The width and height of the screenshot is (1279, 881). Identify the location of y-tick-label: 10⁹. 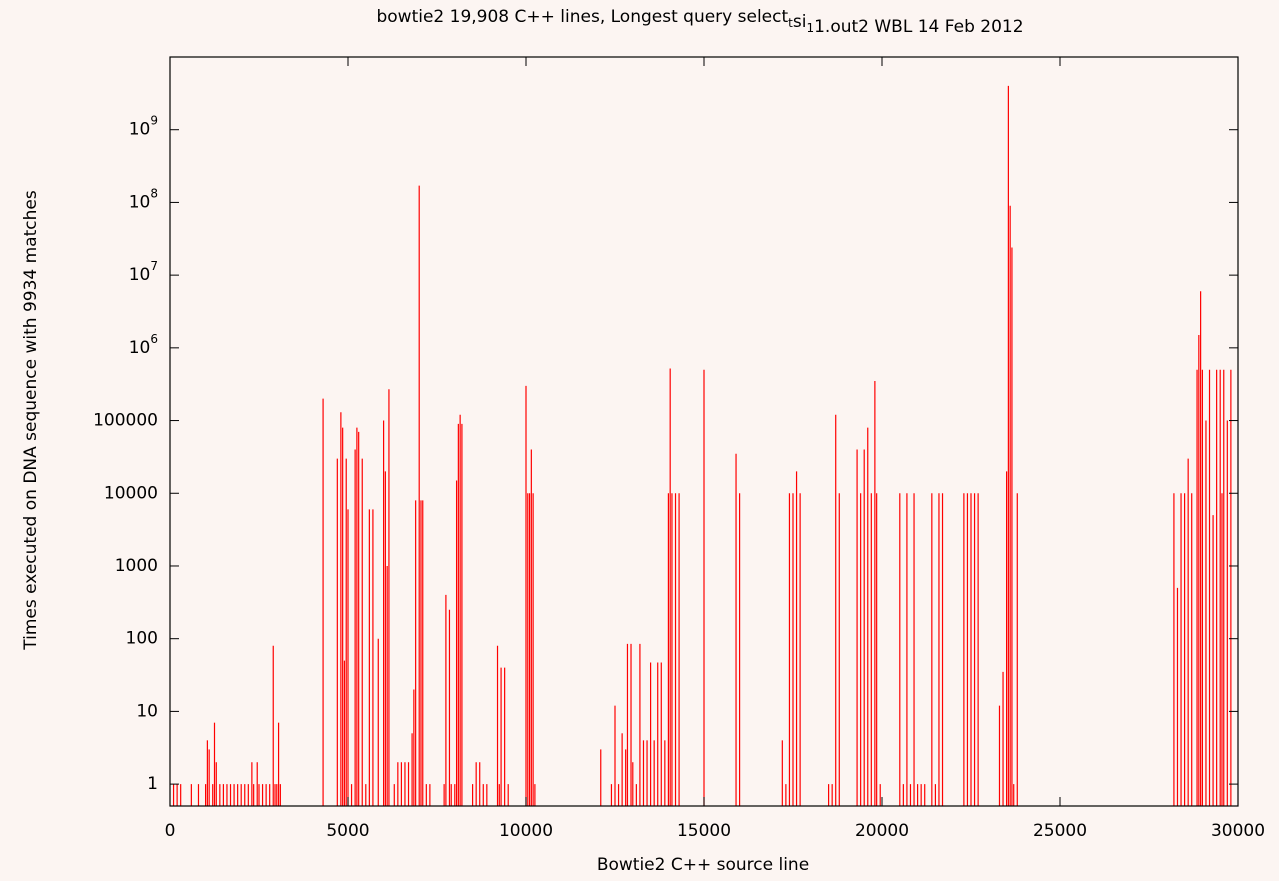
(143, 126).